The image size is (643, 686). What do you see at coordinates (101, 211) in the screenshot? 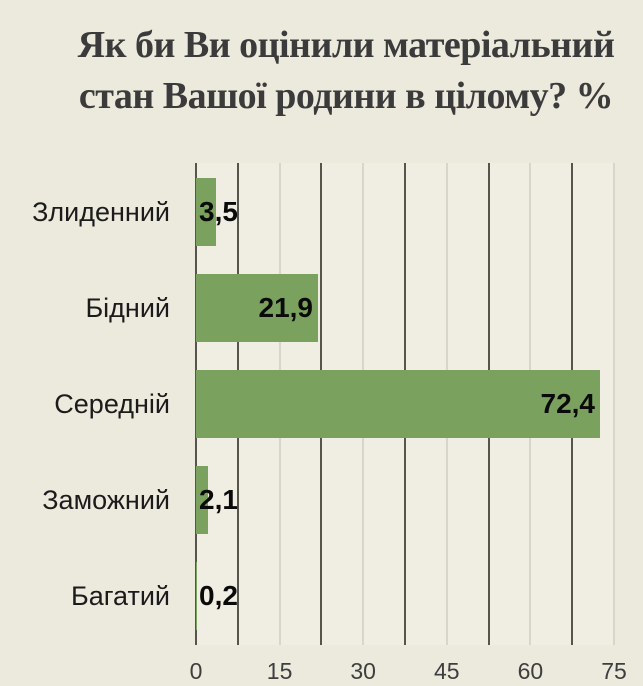
I see `category-label: Злиденний` at bounding box center [101, 211].